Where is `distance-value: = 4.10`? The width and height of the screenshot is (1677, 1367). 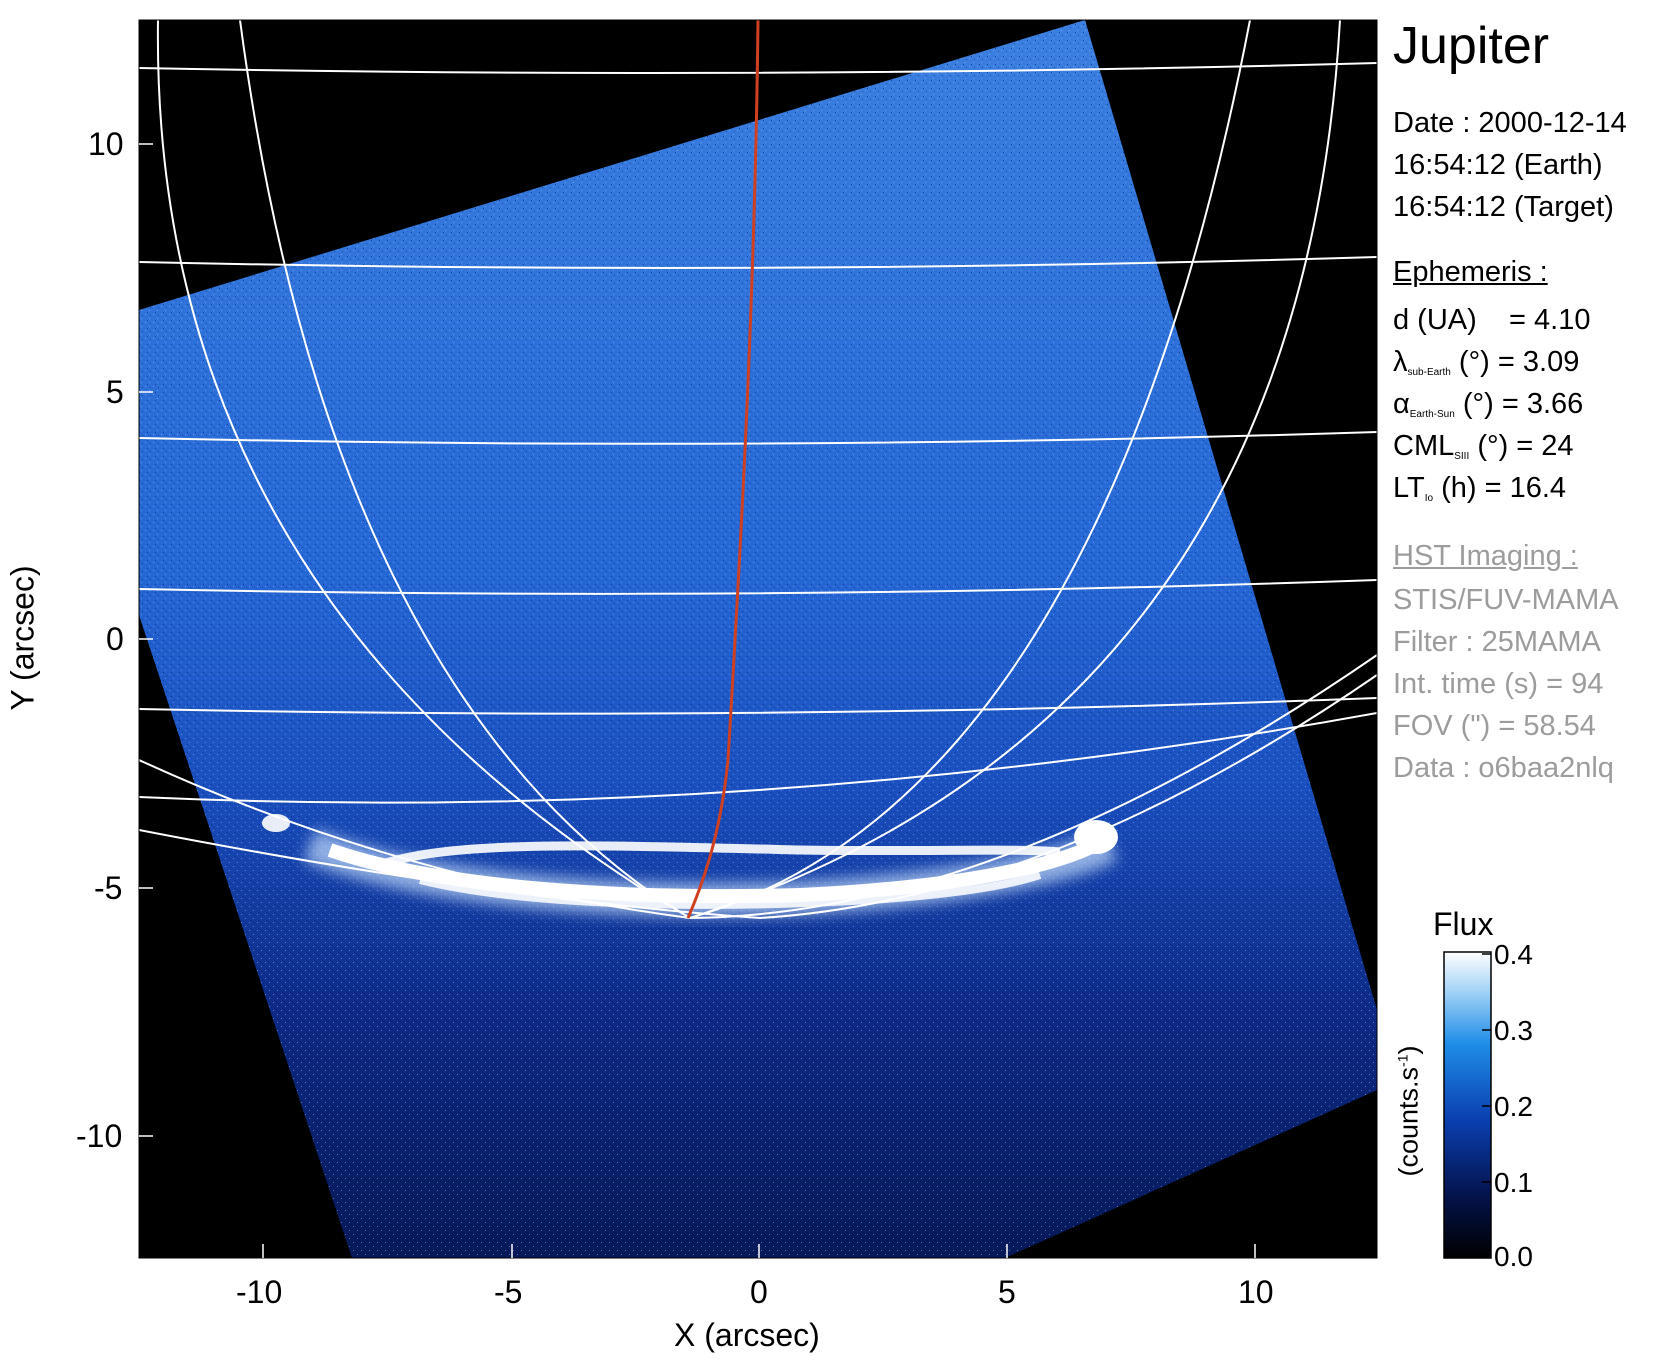
distance-value: = 4.10 is located at coordinates (1550, 320).